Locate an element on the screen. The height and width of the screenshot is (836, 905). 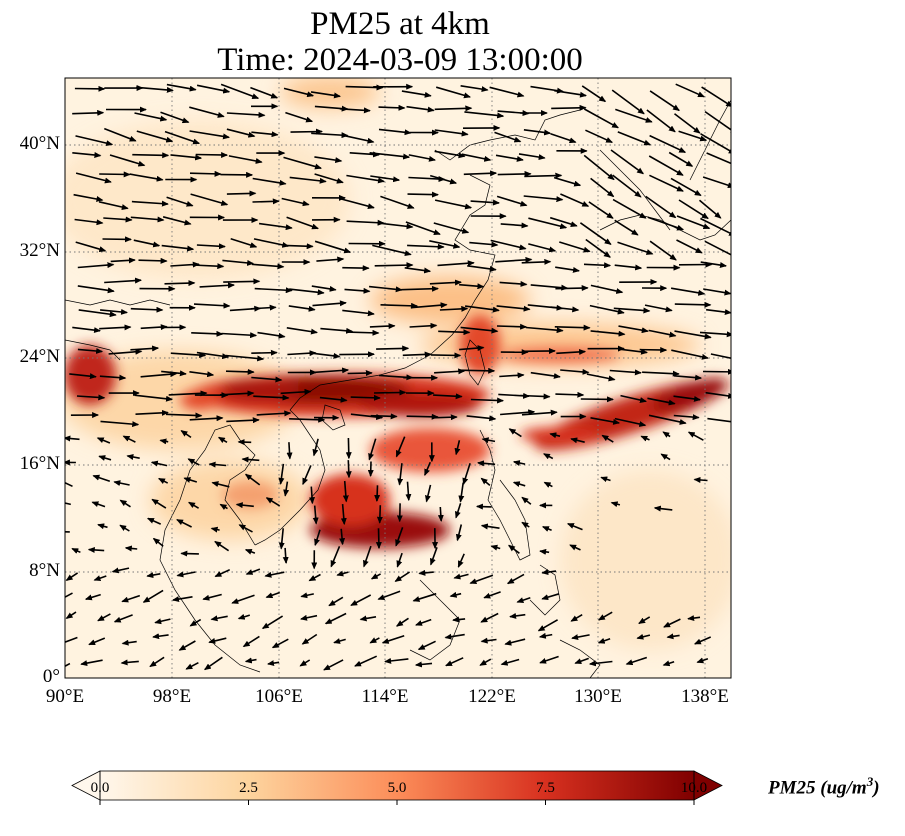
colorbar is located at coordinates (397, 787).